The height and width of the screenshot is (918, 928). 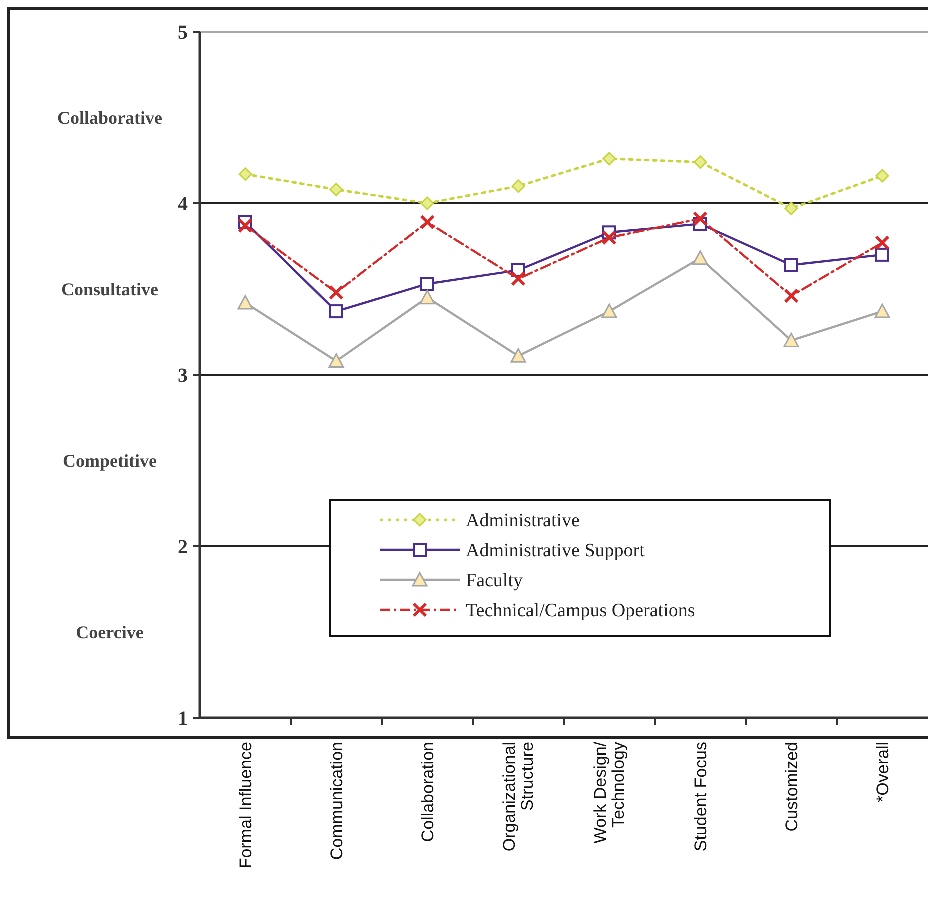 What do you see at coordinates (609, 793) in the screenshot?
I see `x-tick-label: Work Design/ Technology` at bounding box center [609, 793].